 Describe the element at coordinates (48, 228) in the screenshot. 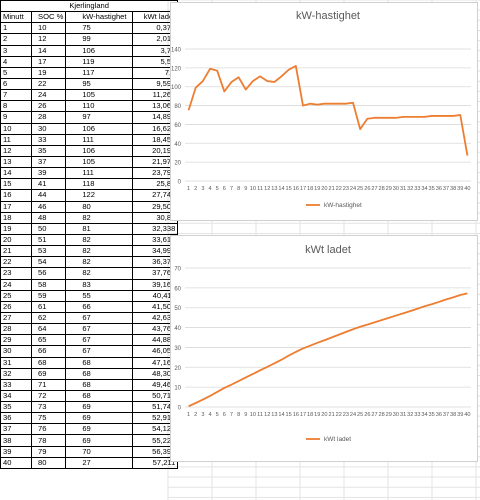

I see `cell-soc: 50` at that location.